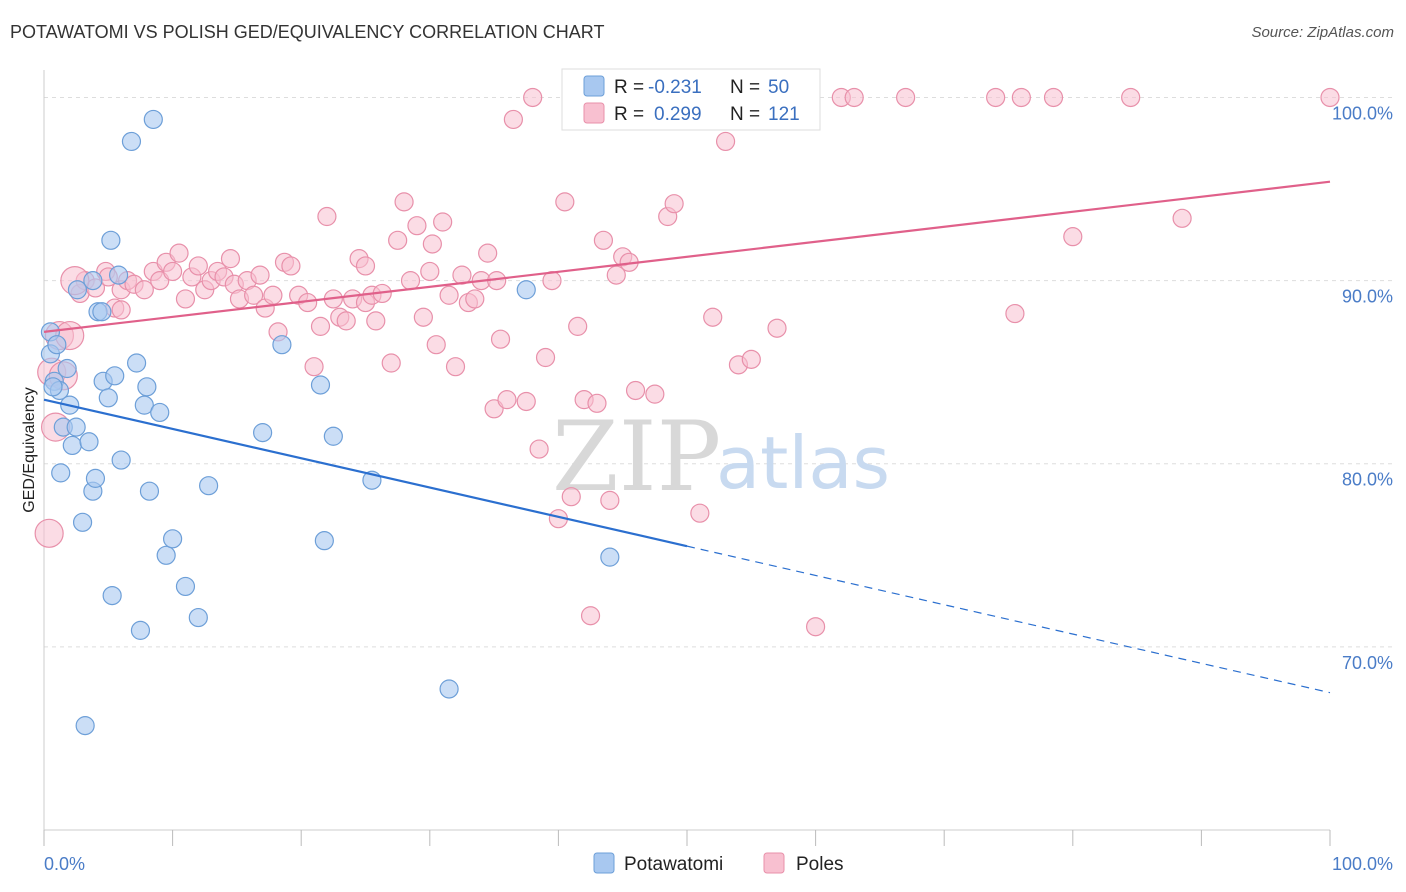 Image resolution: width=1406 pixels, height=892 pixels. I want to click on legend-swatch-poles, so click(594, 113).